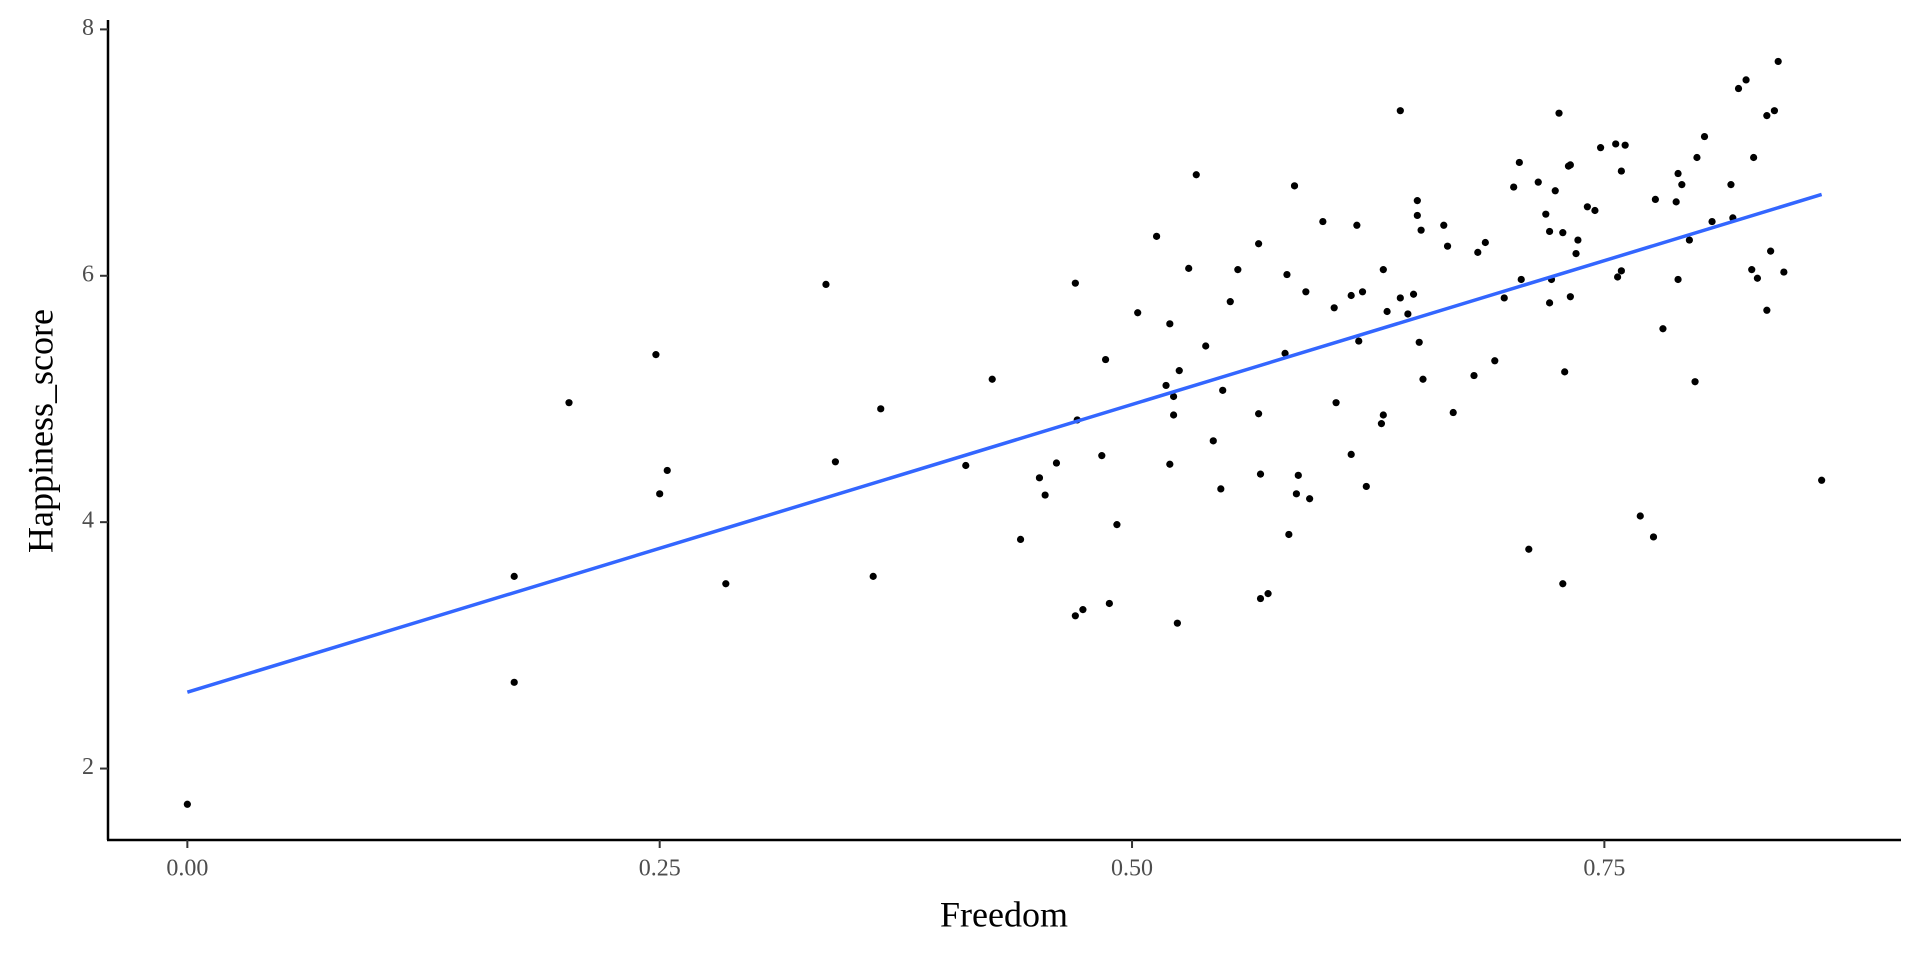 This screenshot has height=960, width=1920. What do you see at coordinates (88, 767) in the screenshot?
I see `y-tick-label: 2` at bounding box center [88, 767].